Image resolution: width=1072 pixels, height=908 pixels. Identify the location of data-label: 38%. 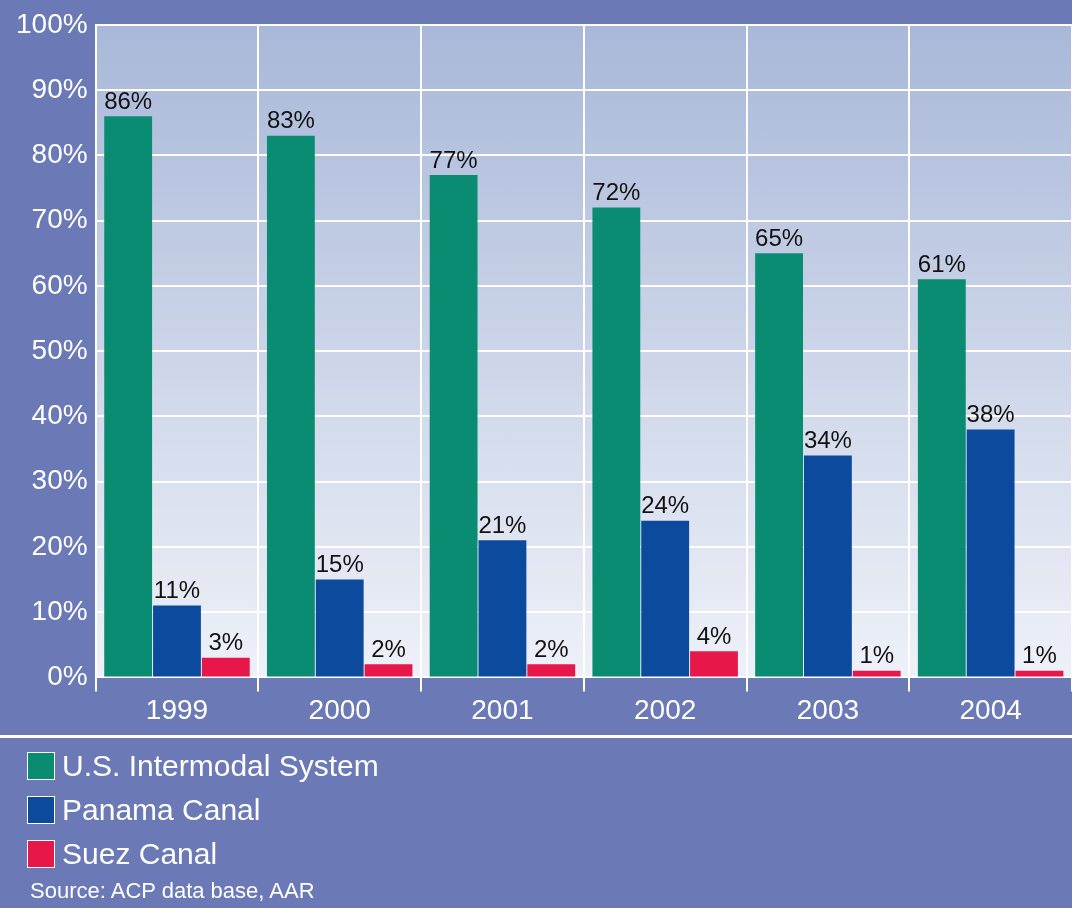
(990, 414).